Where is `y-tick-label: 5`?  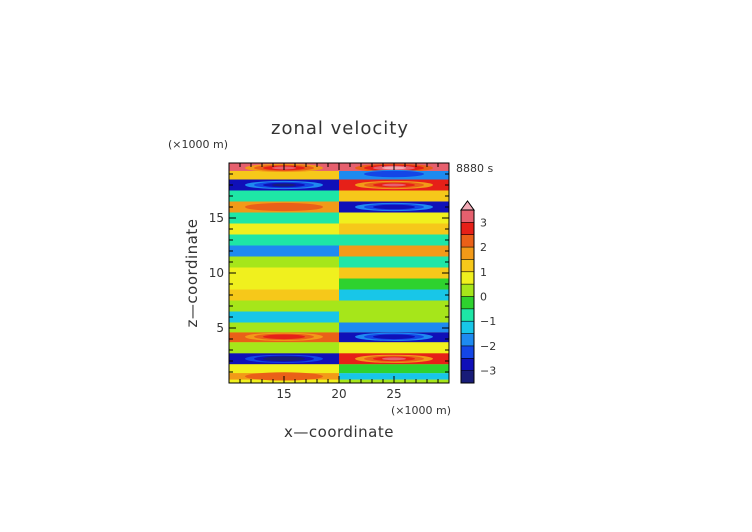 y-tick-label: 5 is located at coordinates (220, 328).